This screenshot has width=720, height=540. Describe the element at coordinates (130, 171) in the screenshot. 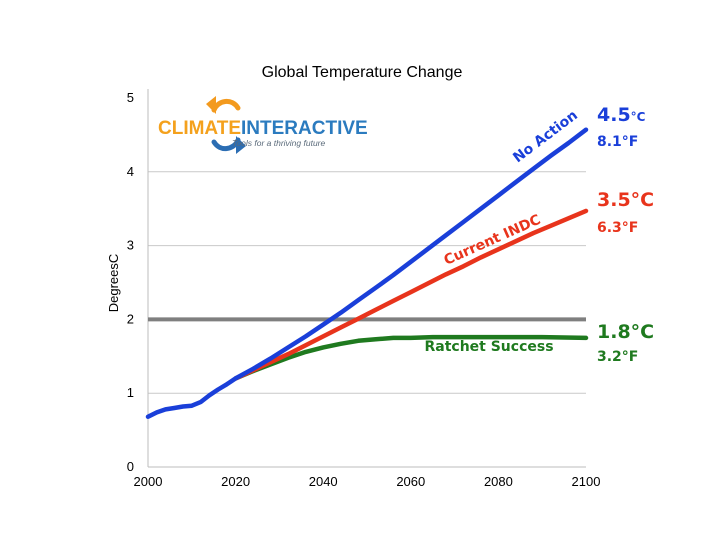

I see `y-tick-label: 4` at that location.